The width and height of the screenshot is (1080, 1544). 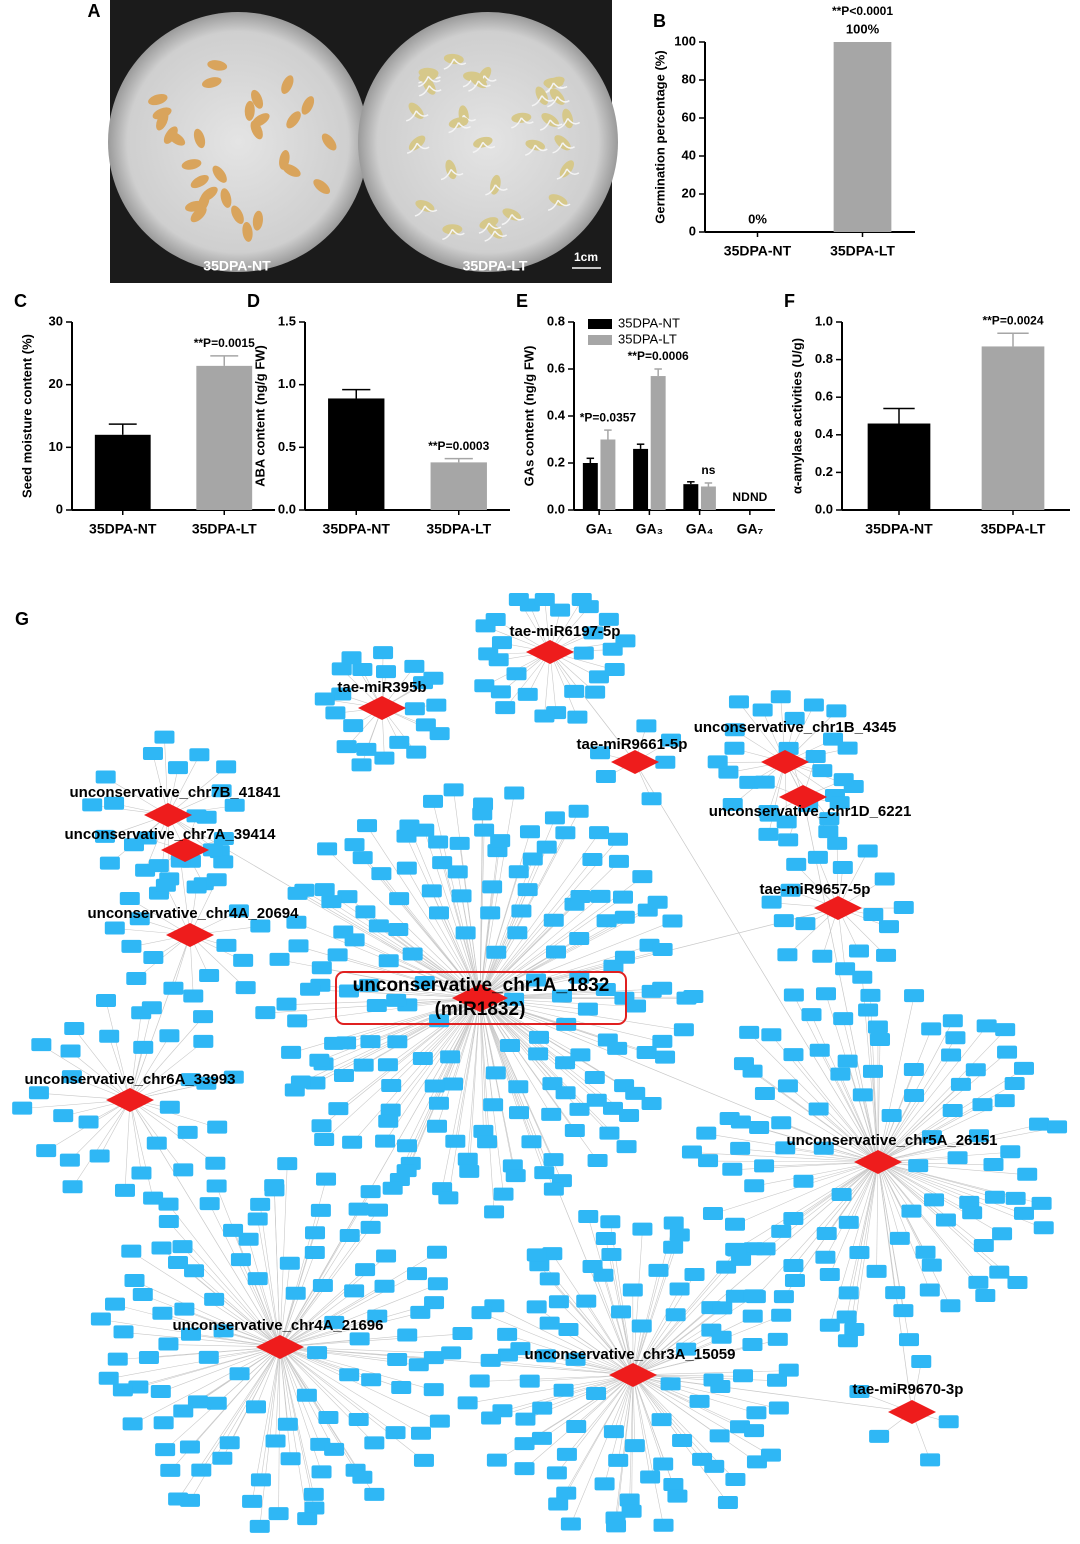 What do you see at coordinates (1012, 320) in the screenshot?
I see `annotation: **P=0.0024` at bounding box center [1012, 320].